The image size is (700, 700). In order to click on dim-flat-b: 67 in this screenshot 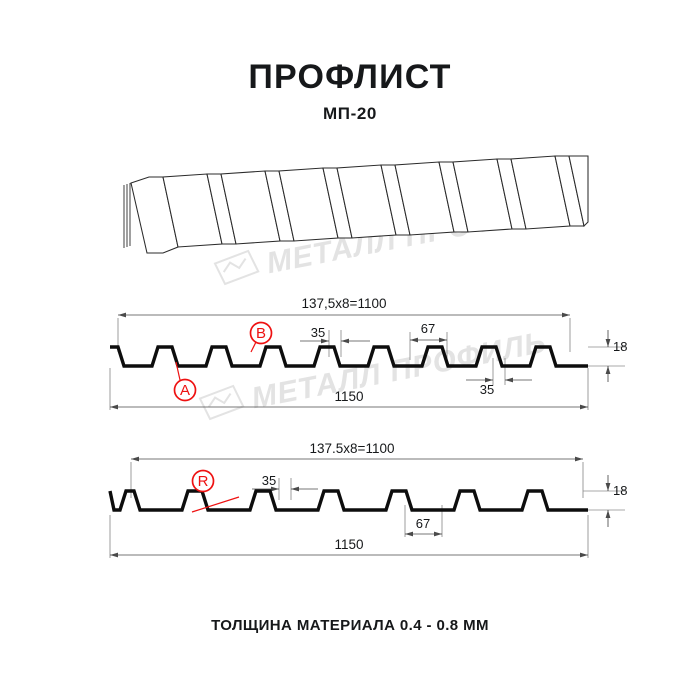, I will do `click(423, 521)`.